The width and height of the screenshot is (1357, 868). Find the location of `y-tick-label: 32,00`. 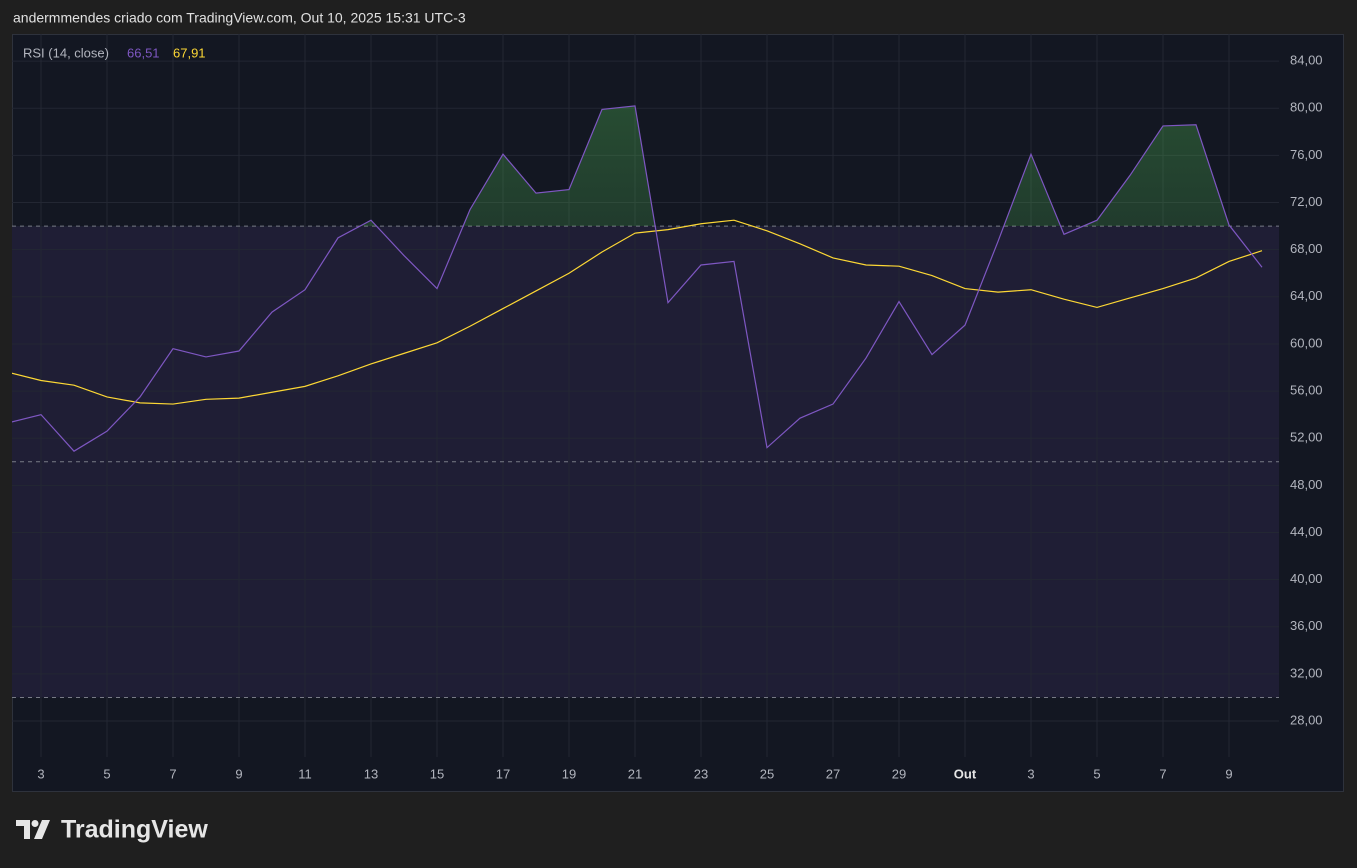

y-tick-label: 32,00 is located at coordinates (1306, 672).